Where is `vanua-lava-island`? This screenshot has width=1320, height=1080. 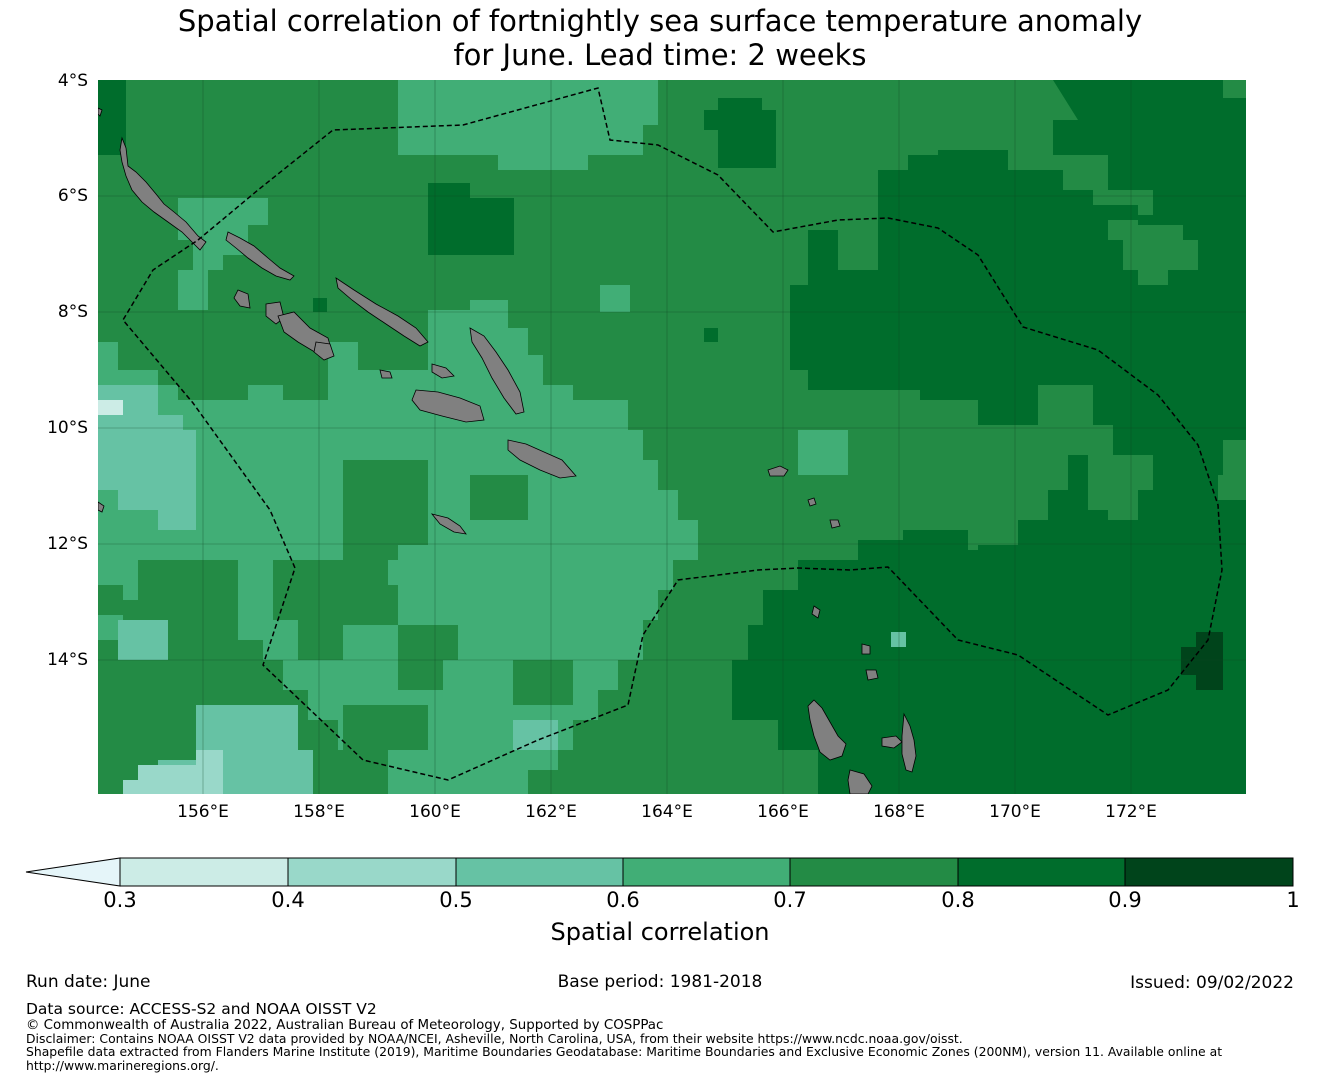
vanua-lava-island is located at coordinates (872, 675).